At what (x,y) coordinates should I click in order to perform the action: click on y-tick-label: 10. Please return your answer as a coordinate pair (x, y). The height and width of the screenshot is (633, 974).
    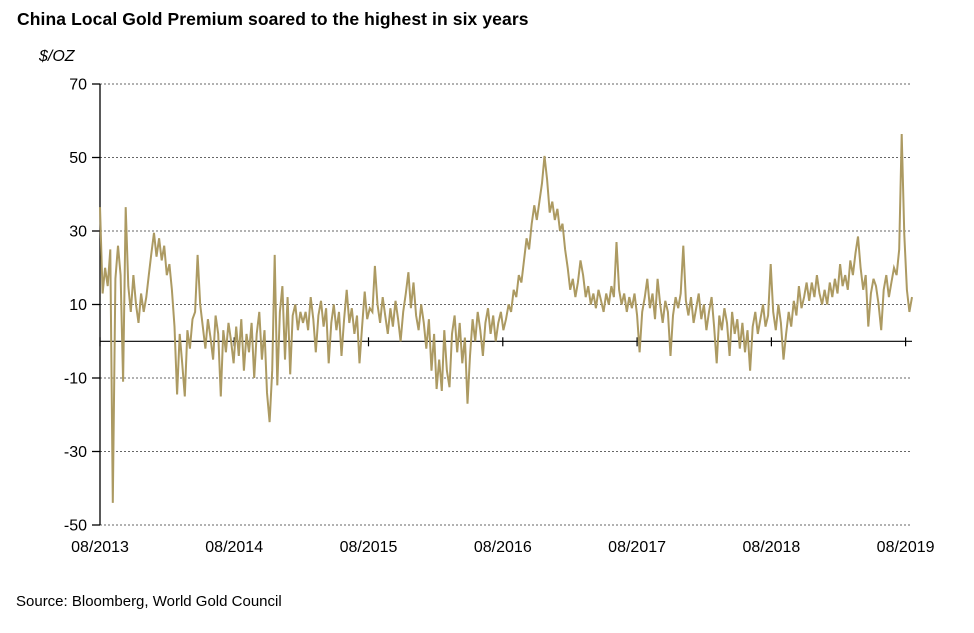
    Looking at the image, I should click on (78, 305).